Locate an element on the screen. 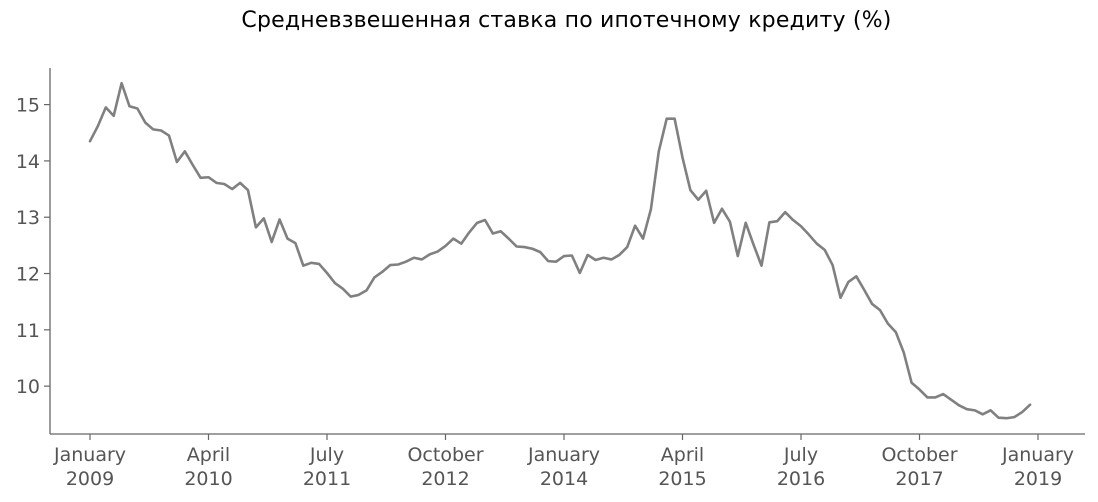 The width and height of the screenshot is (1098, 502). y-tick-label: 11 is located at coordinates (28, 331).